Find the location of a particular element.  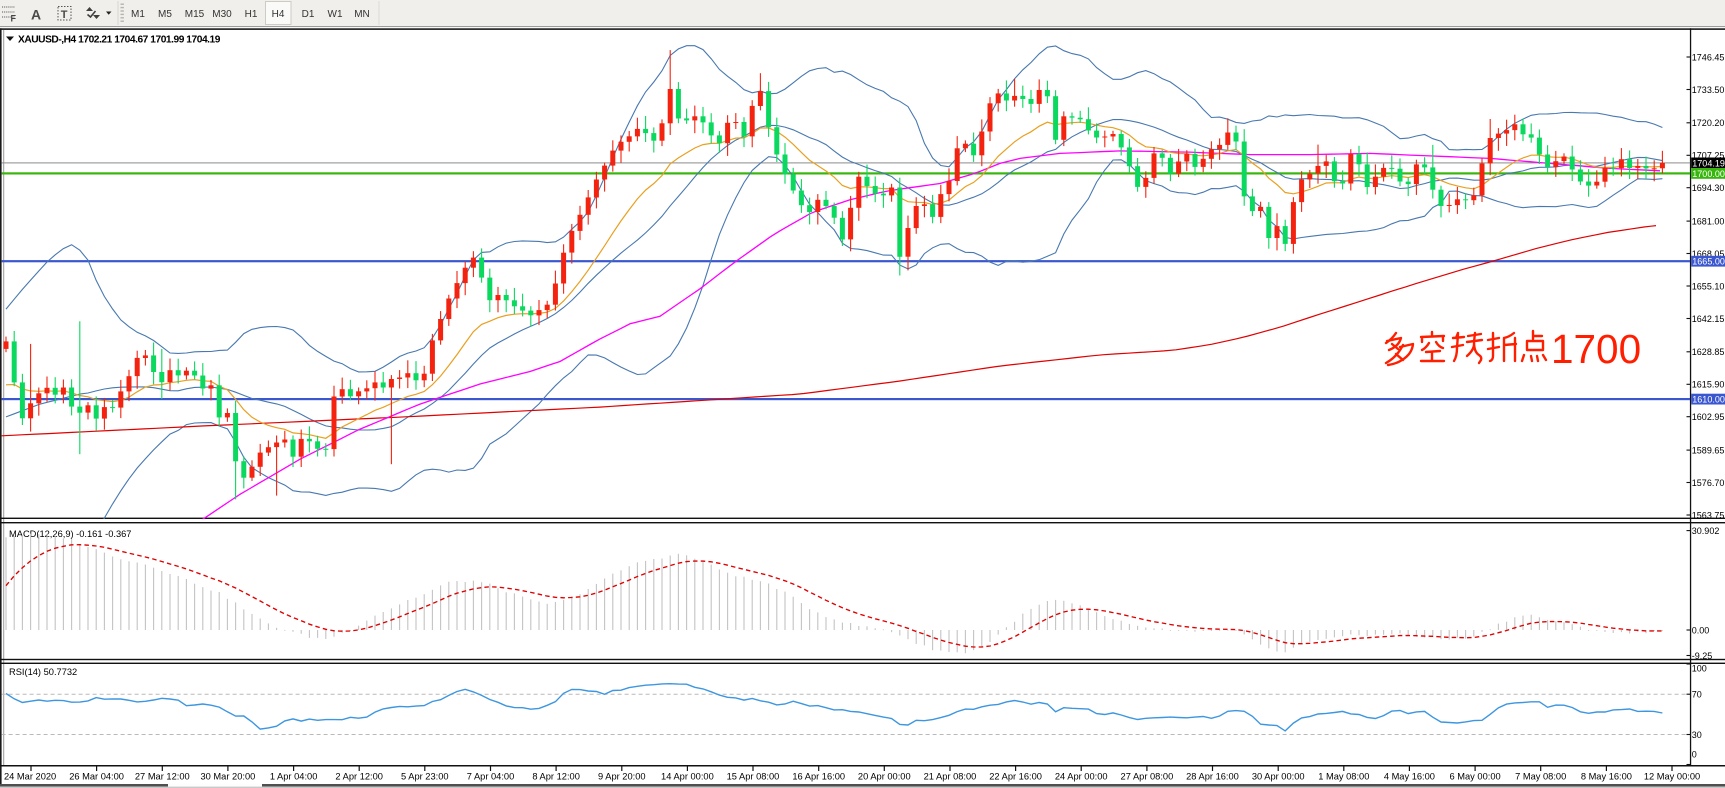

svg-text: M15 is located at coordinates (195, 14).